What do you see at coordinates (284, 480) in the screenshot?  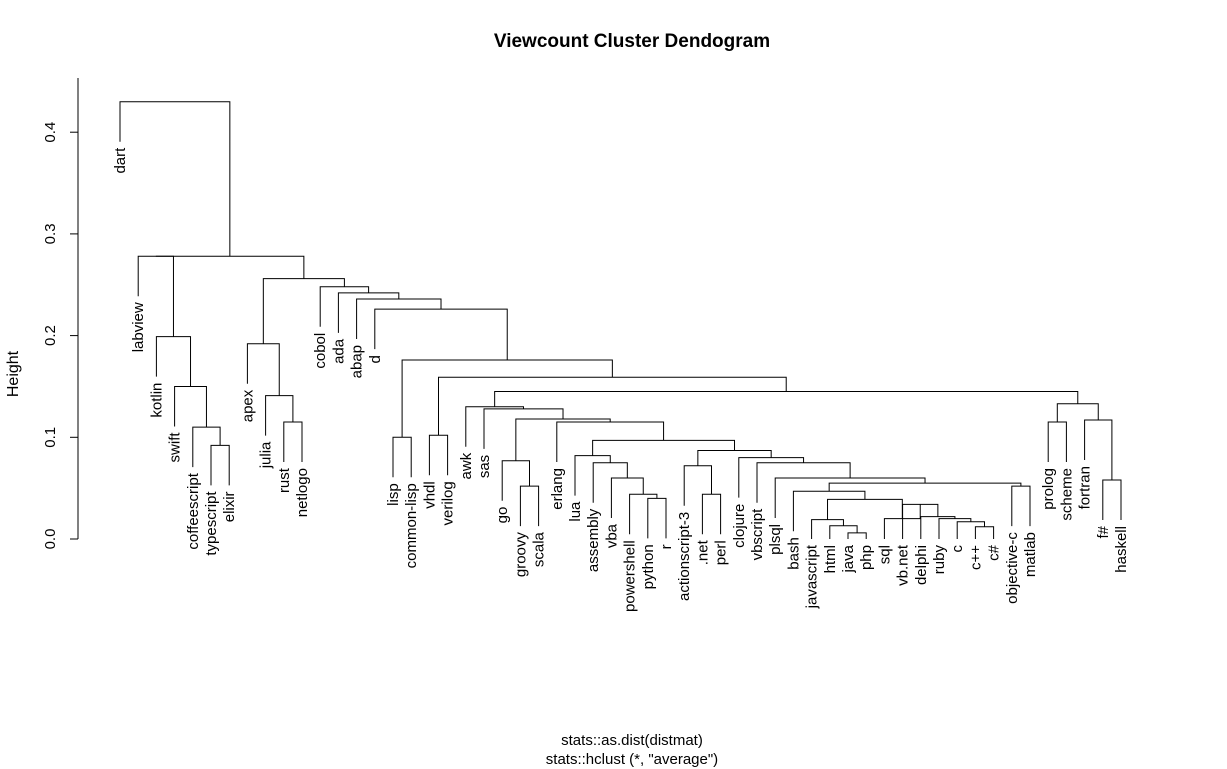 I see `leaf-label: rust` at bounding box center [284, 480].